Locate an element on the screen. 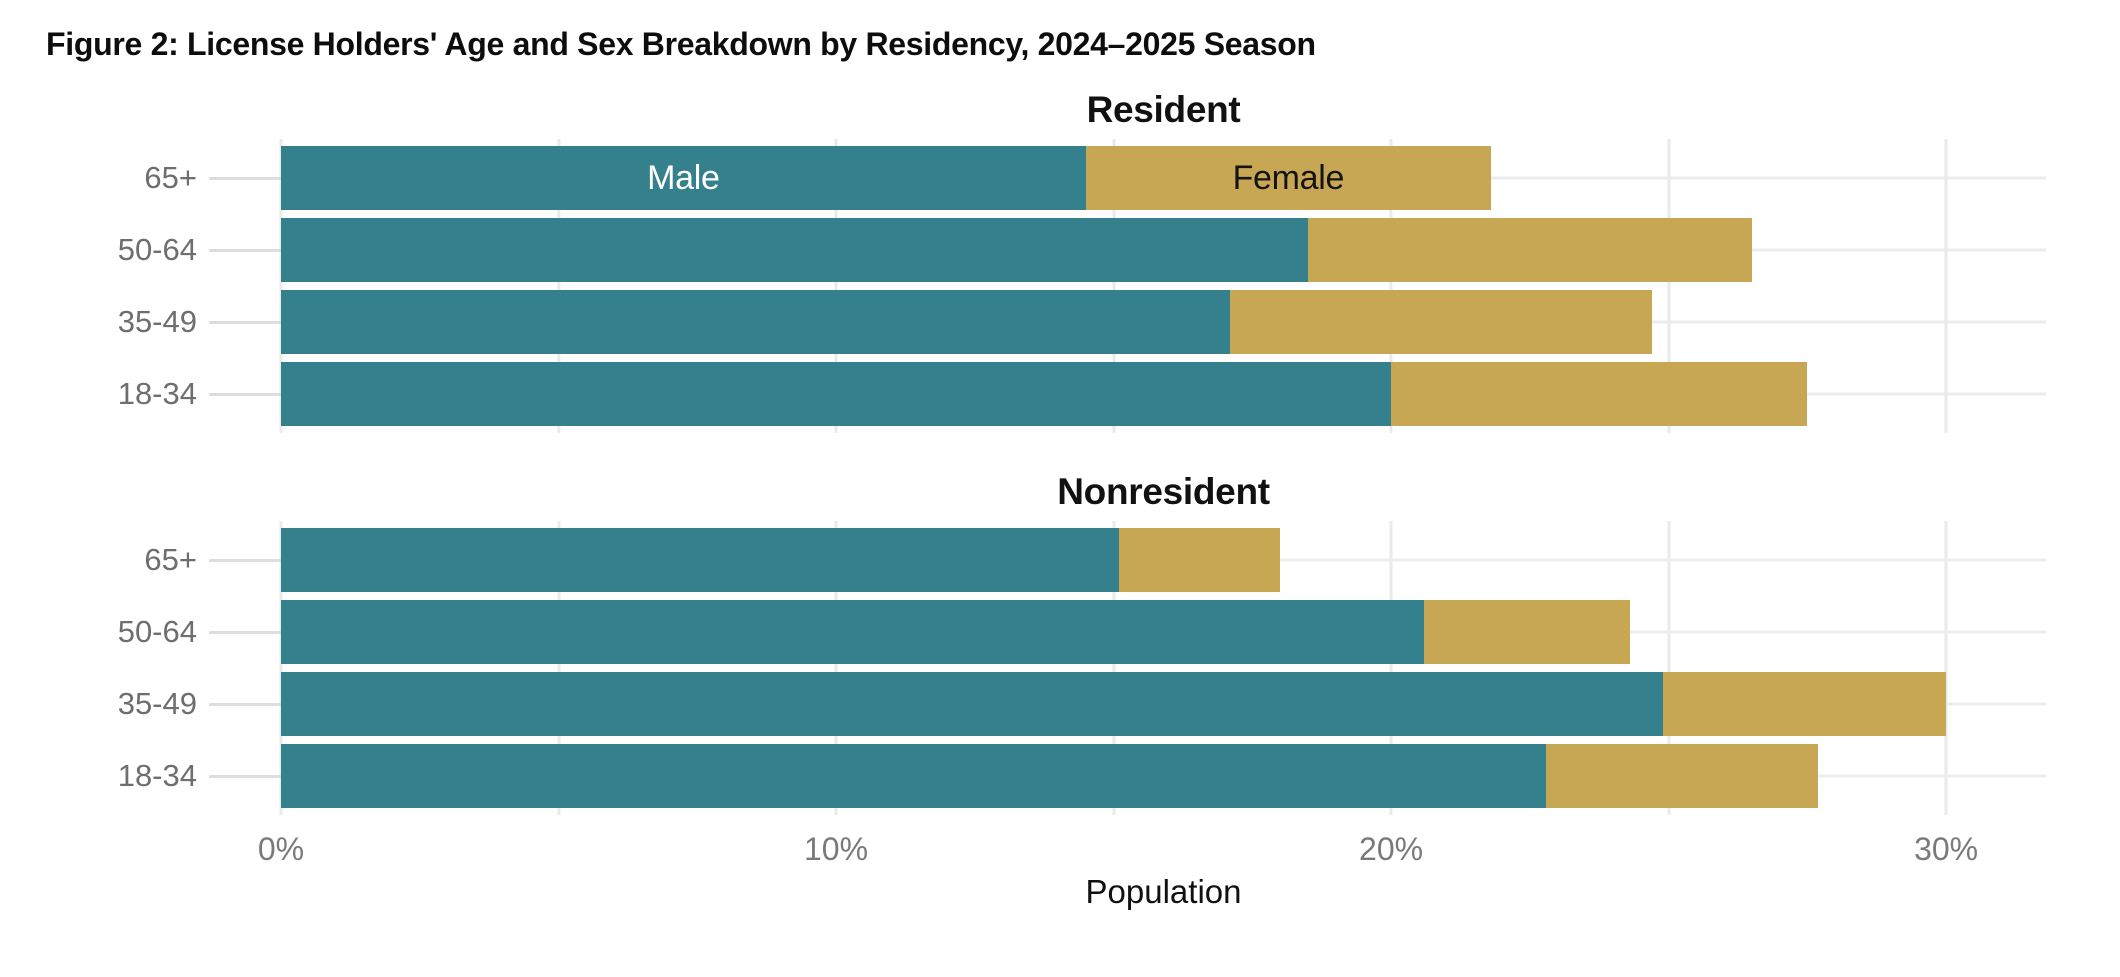  bar-track: Male Female is located at coordinates (1163, 178).